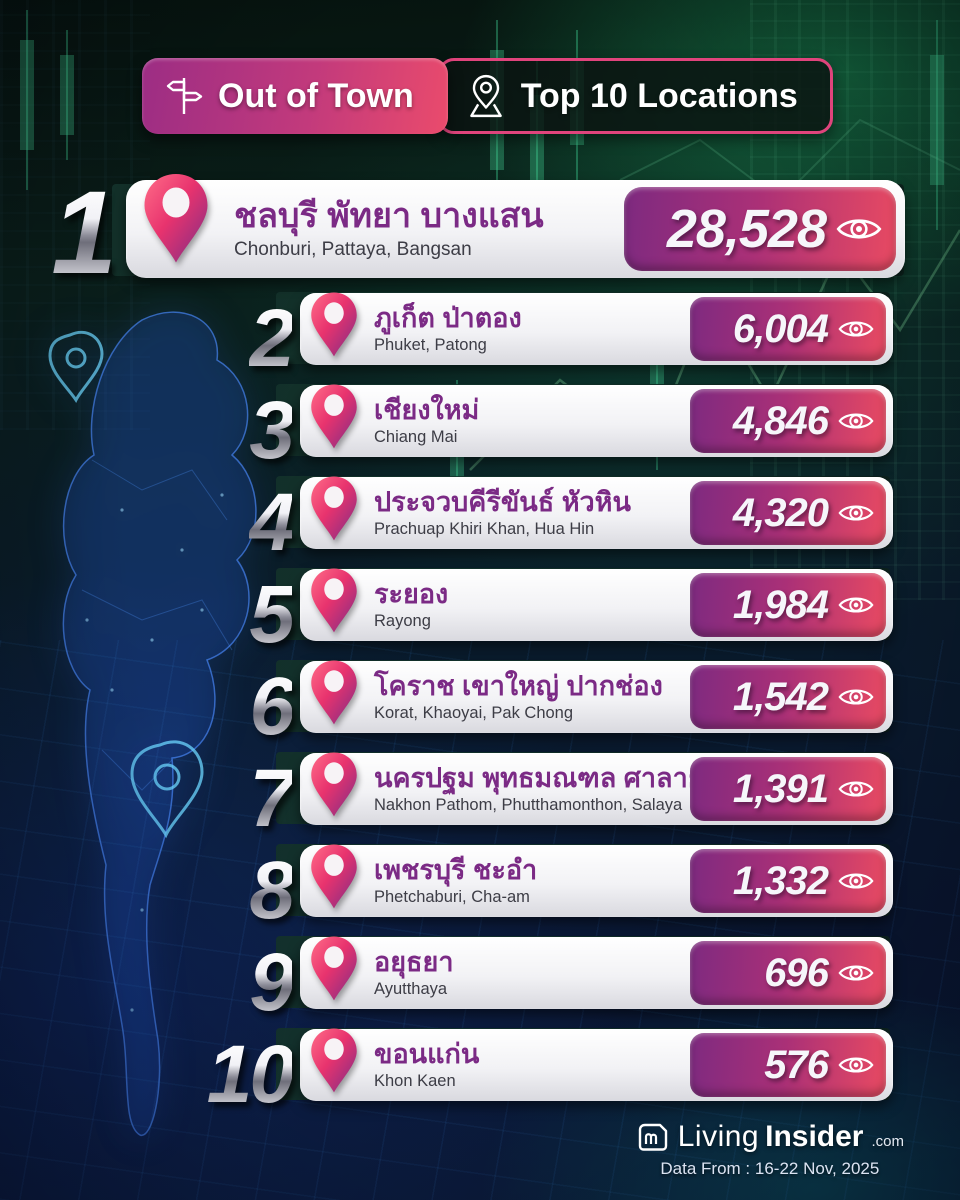 This screenshot has height=1200, width=960. What do you see at coordinates (452, 897) in the screenshot?
I see `location-name-english: Phetchaburi, Cha-am` at bounding box center [452, 897].